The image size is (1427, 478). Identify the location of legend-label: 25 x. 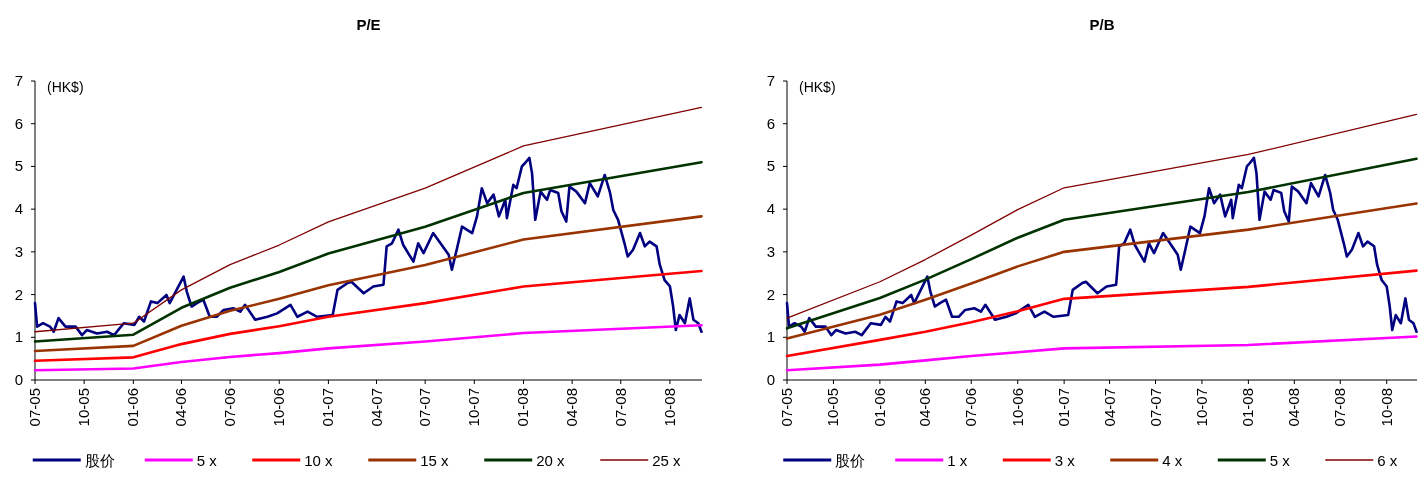
(667, 460).